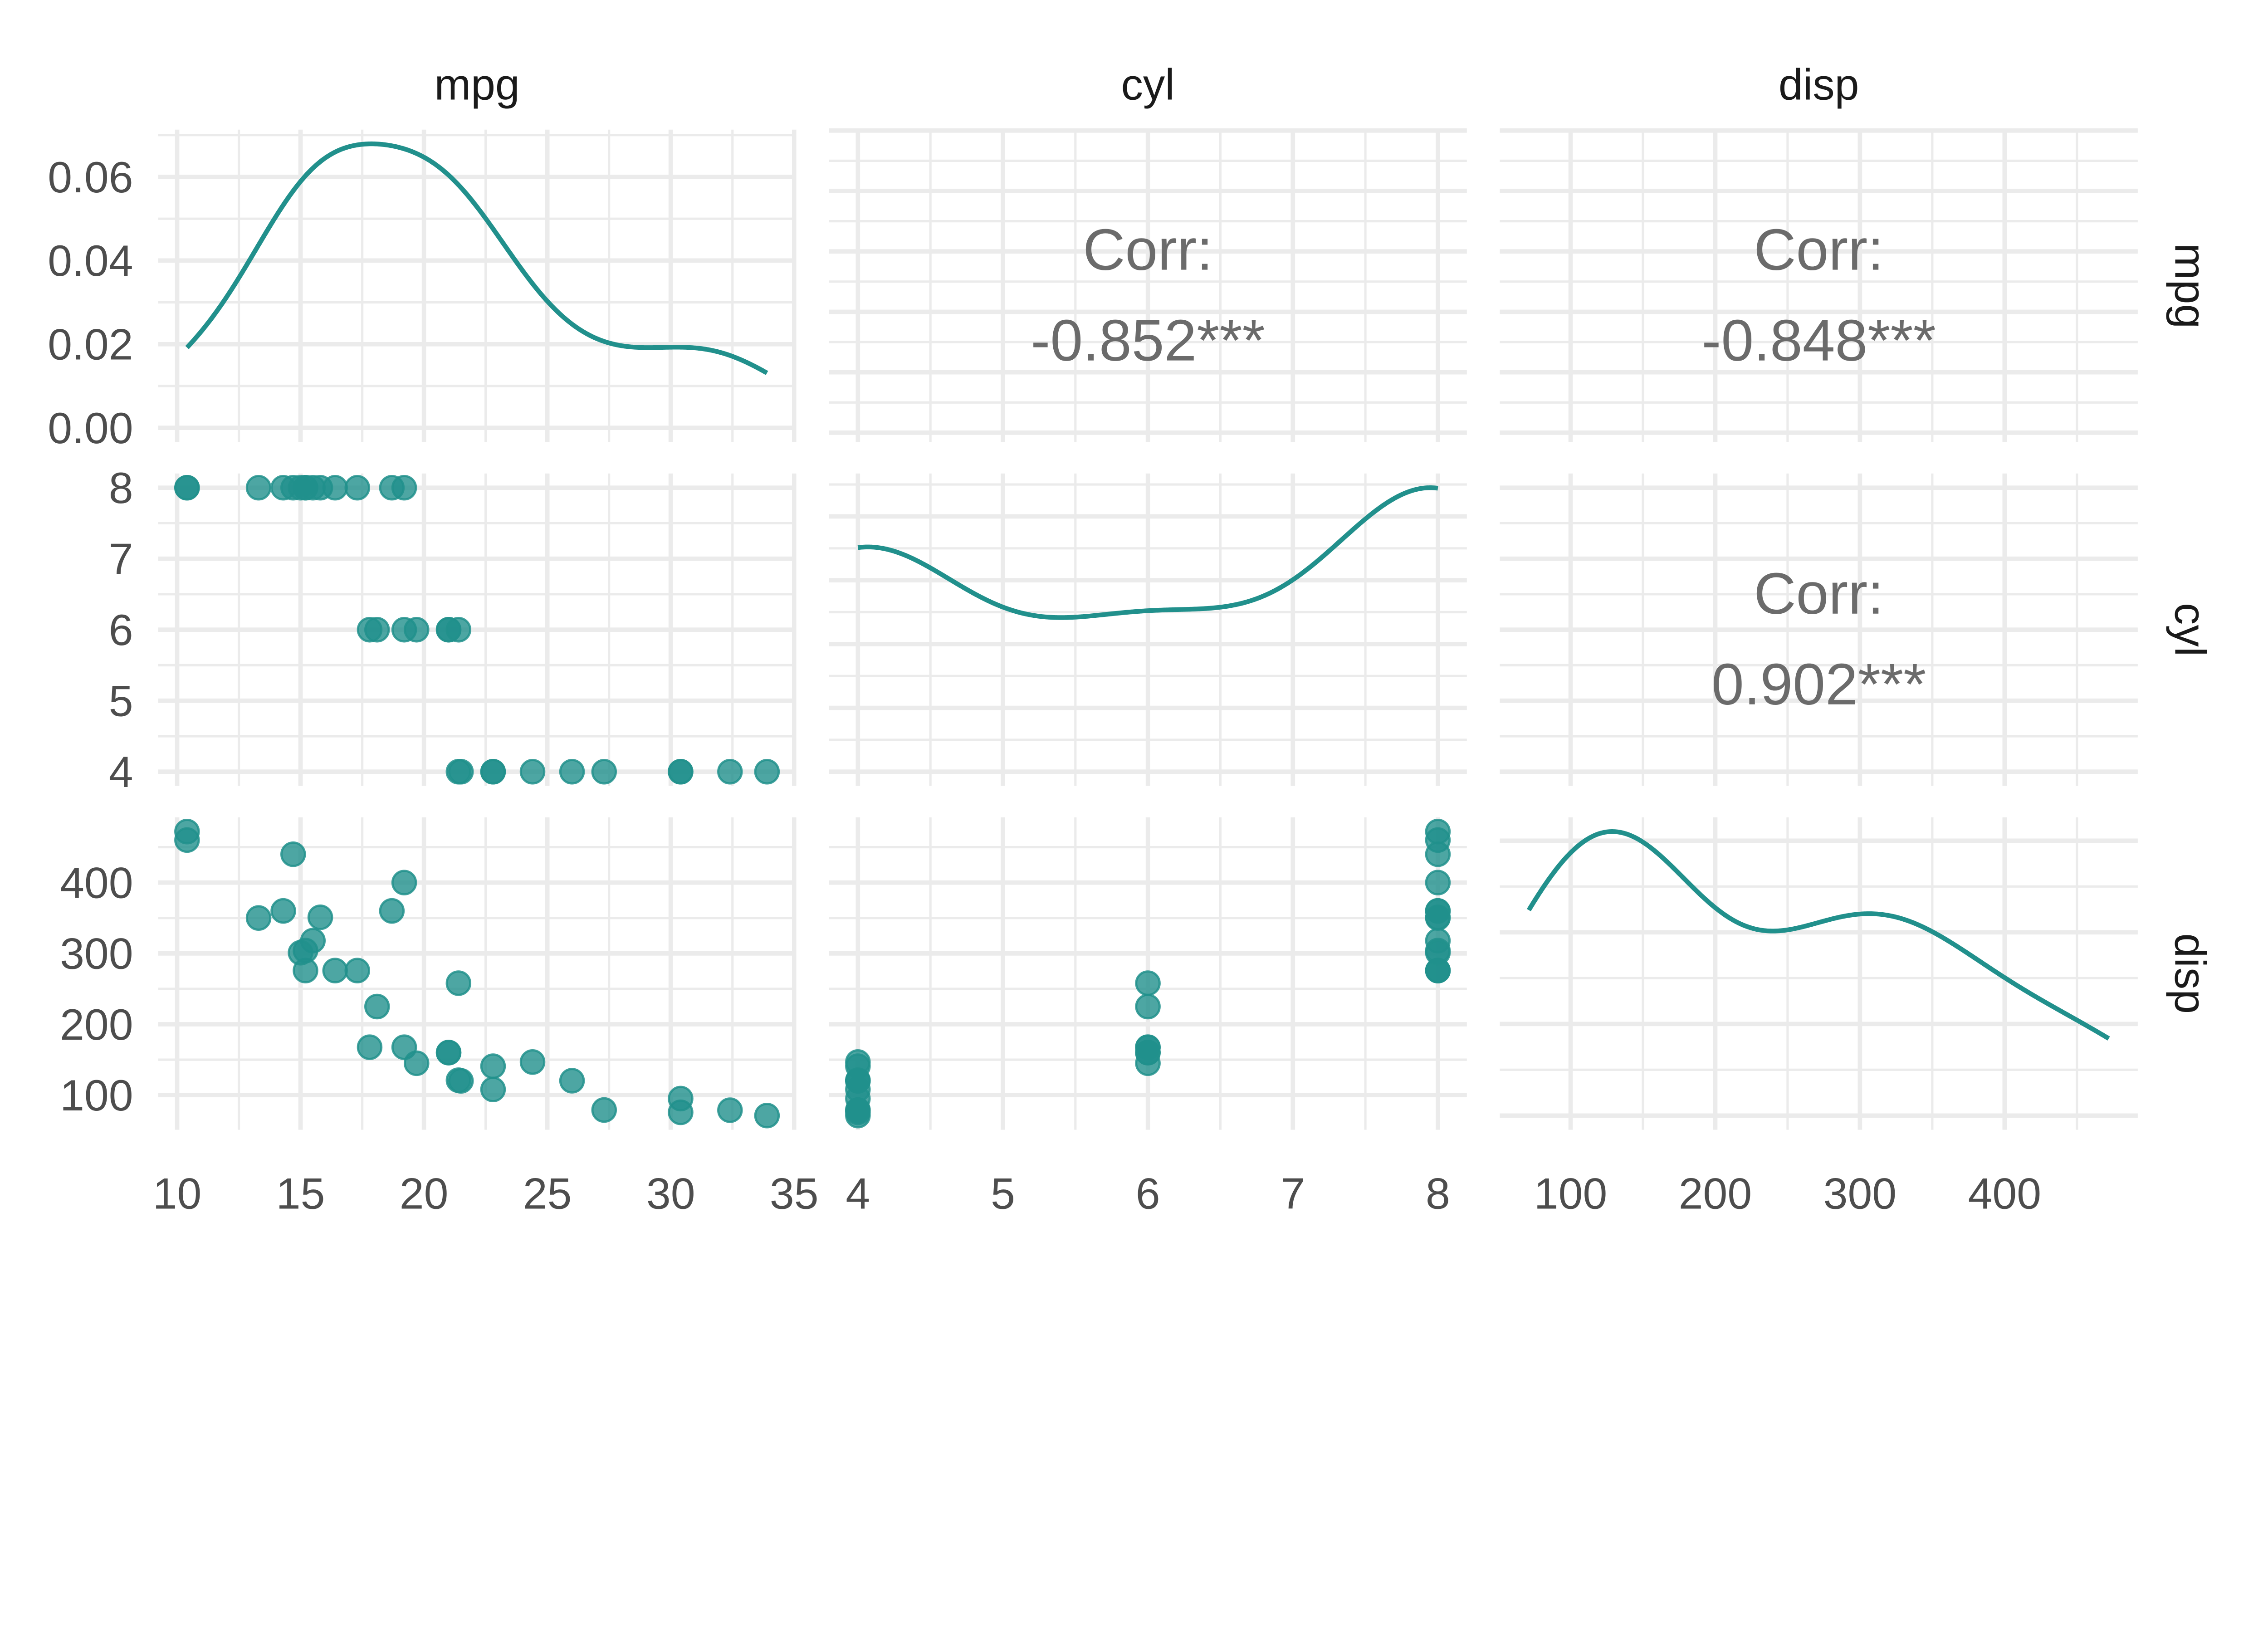 The width and height of the screenshot is (2268, 1633). Describe the element at coordinates (121, 630) in the screenshot. I see `y-tick-label: 6` at that location.